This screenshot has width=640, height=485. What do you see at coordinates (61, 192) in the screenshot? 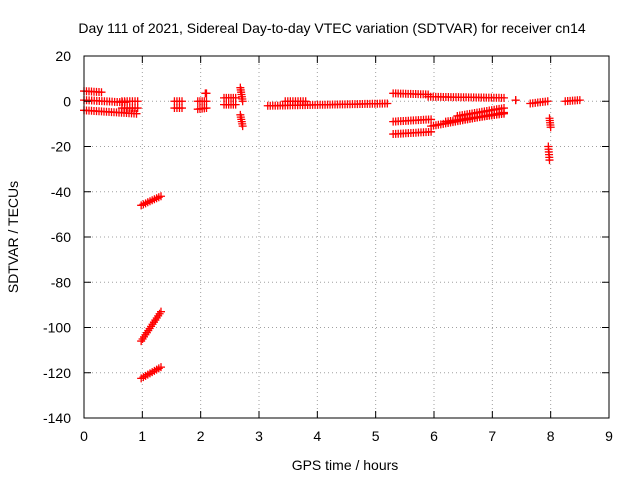
I see `y-tick-label: -40` at bounding box center [61, 192].